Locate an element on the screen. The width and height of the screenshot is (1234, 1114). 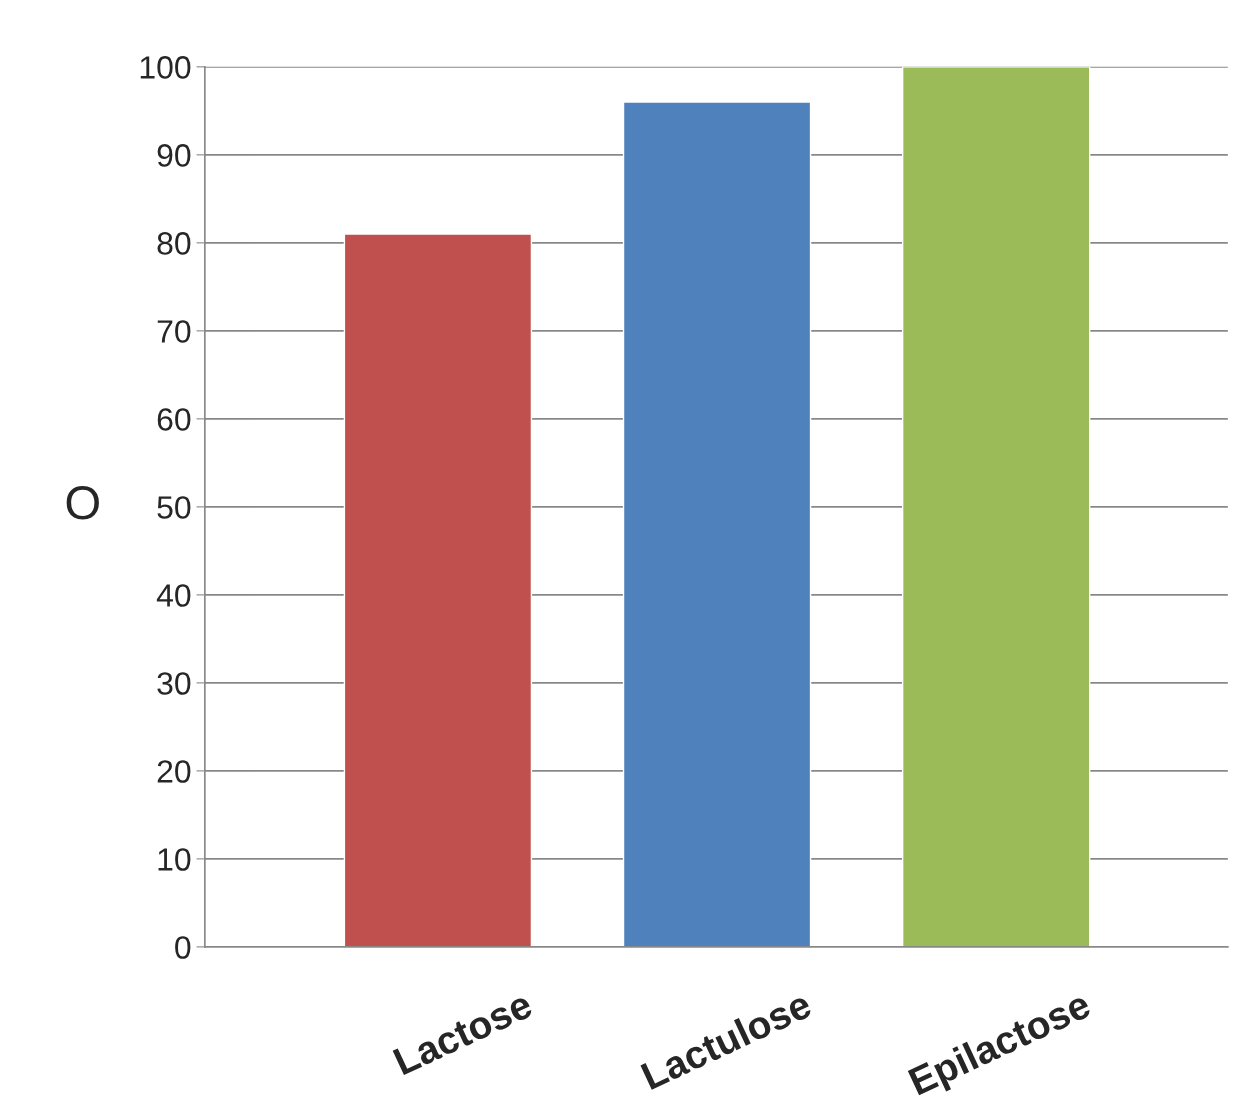
y-axis-title: O is located at coordinates (82, 503).